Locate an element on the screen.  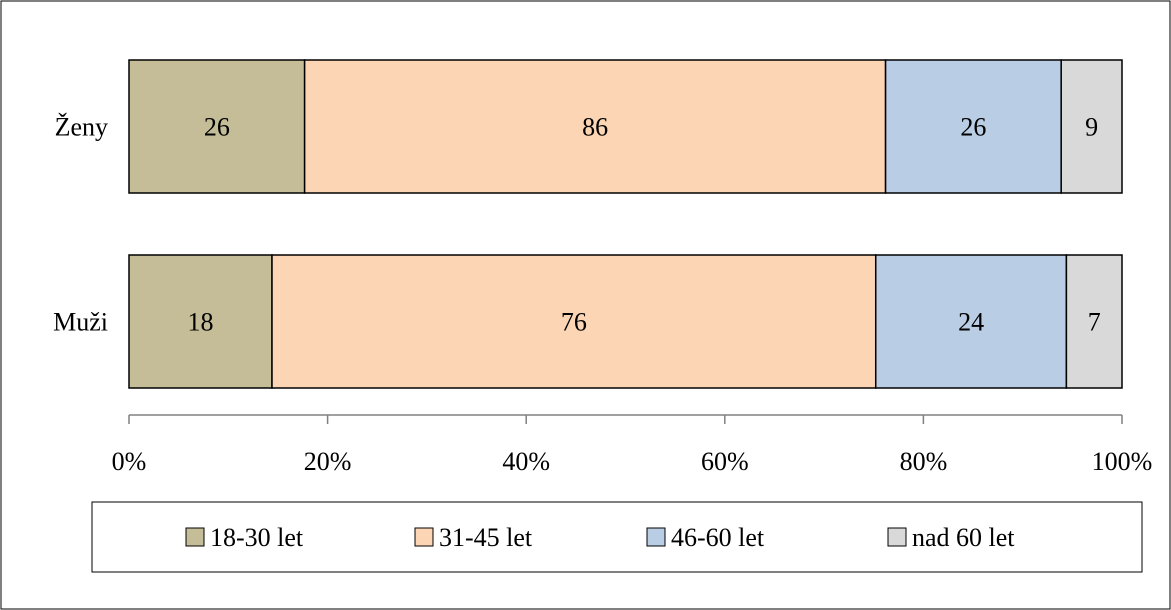
x-tick-label: 40% is located at coordinates (526, 461).